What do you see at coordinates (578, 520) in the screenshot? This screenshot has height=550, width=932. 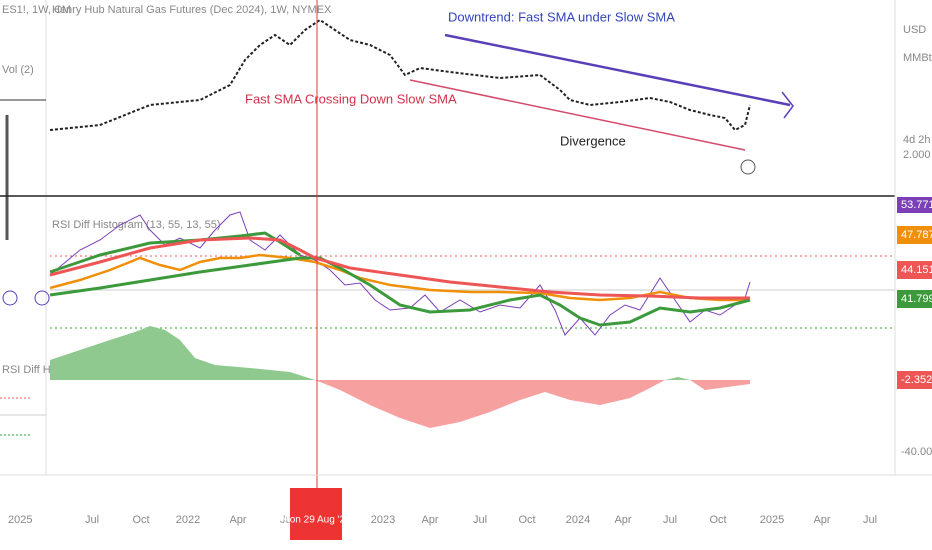 I see `time-label: 2024` at bounding box center [578, 520].